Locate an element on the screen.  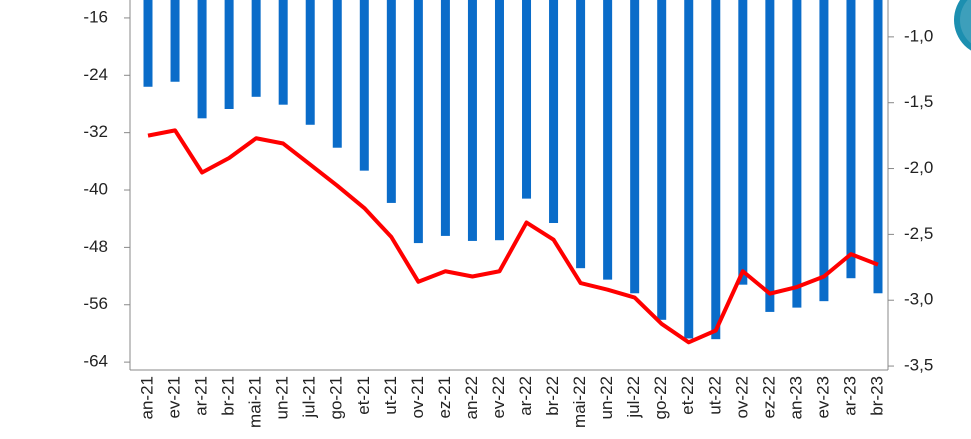
x-tick-label: mai-22 is located at coordinates (579, 402).